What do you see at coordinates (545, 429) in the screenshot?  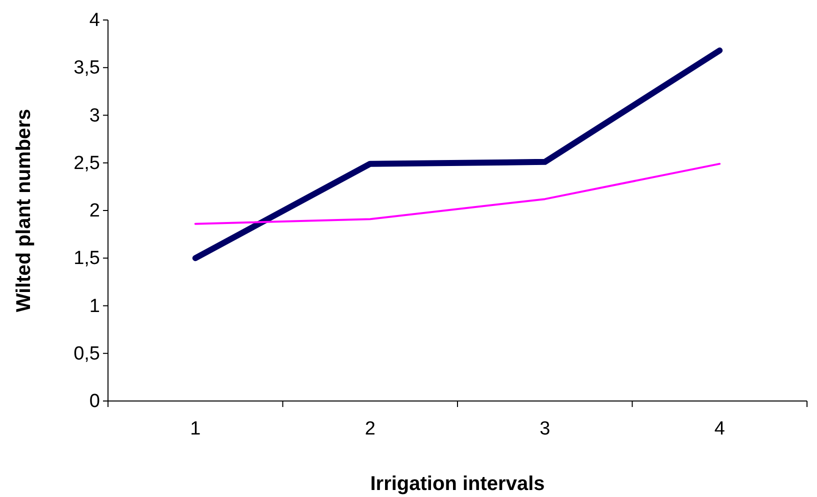 I see `x-tick-label: 3` at bounding box center [545, 429].